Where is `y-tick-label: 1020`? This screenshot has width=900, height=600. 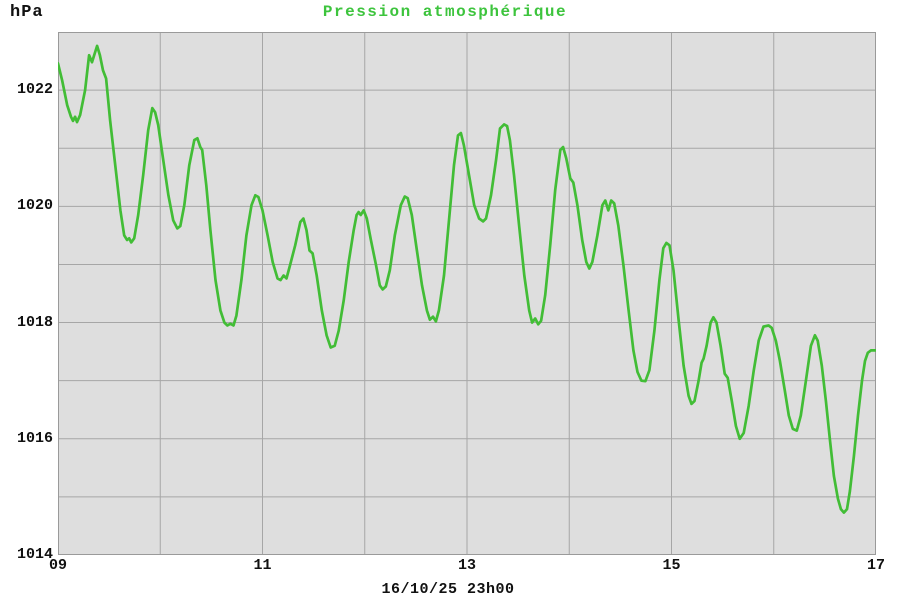 y-tick-label: 1020 is located at coordinates (34, 206).